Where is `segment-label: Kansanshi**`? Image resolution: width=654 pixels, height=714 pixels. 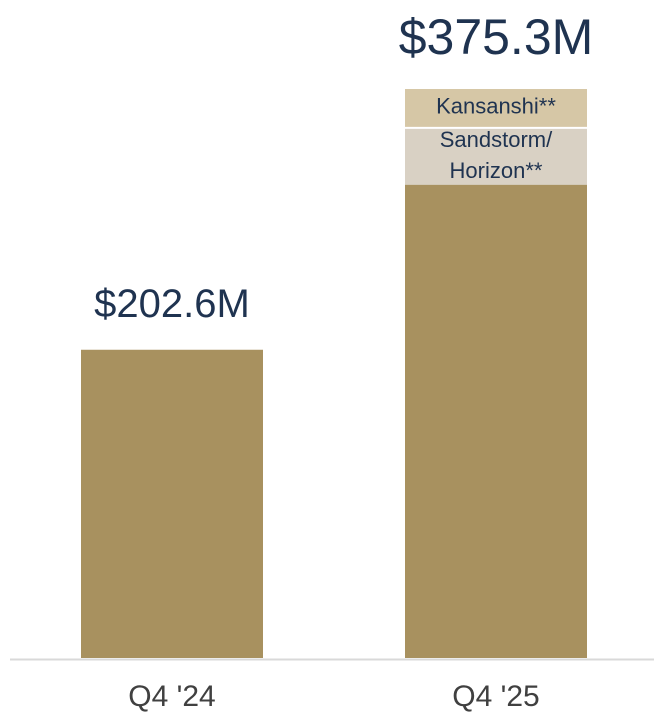 segment-label: Kansanshi** is located at coordinates (496, 106).